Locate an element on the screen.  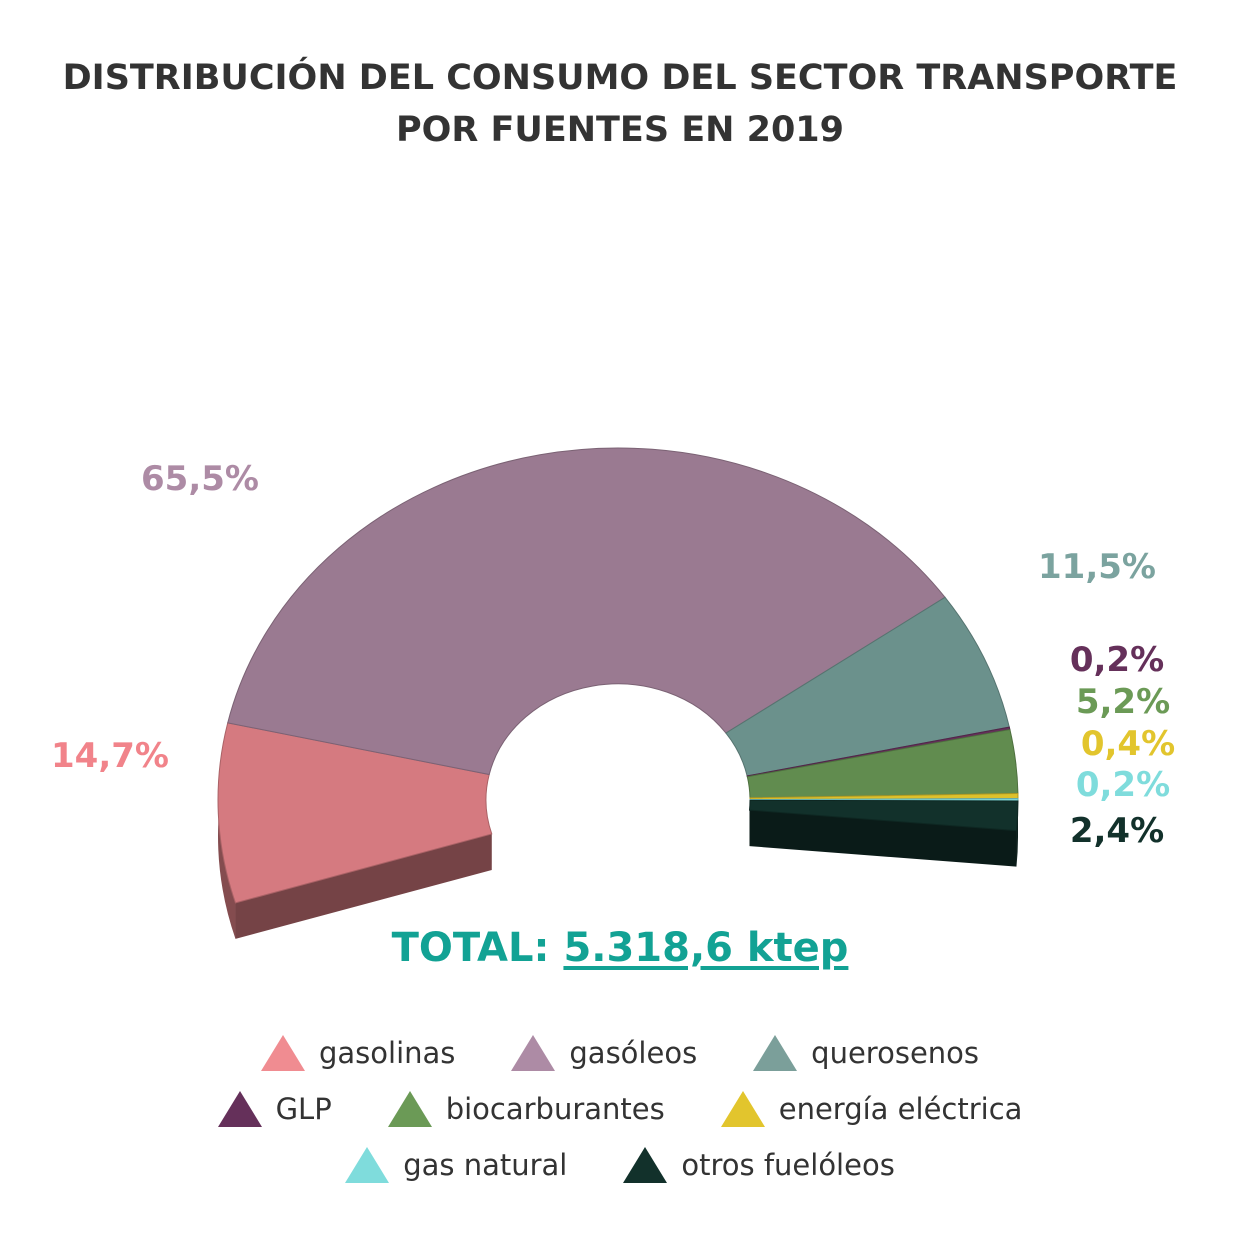
data-label-4: 5,2% is located at coordinates (1123, 702).